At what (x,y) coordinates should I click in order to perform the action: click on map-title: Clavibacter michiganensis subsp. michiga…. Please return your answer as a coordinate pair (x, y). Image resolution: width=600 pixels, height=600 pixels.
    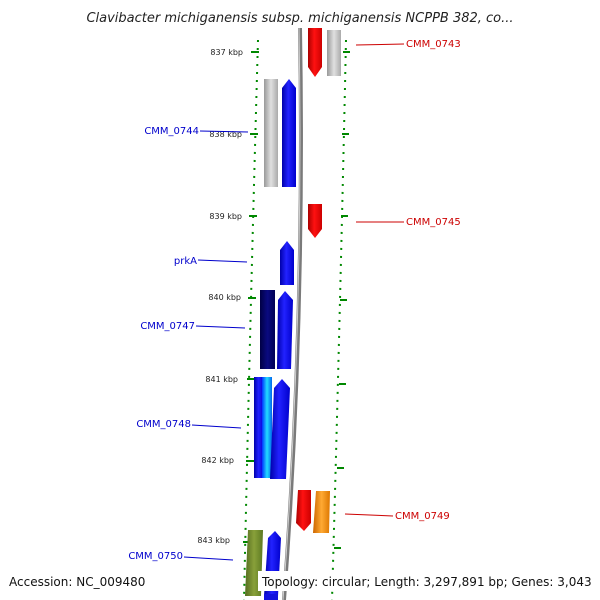
    Looking at the image, I should click on (299, 18).